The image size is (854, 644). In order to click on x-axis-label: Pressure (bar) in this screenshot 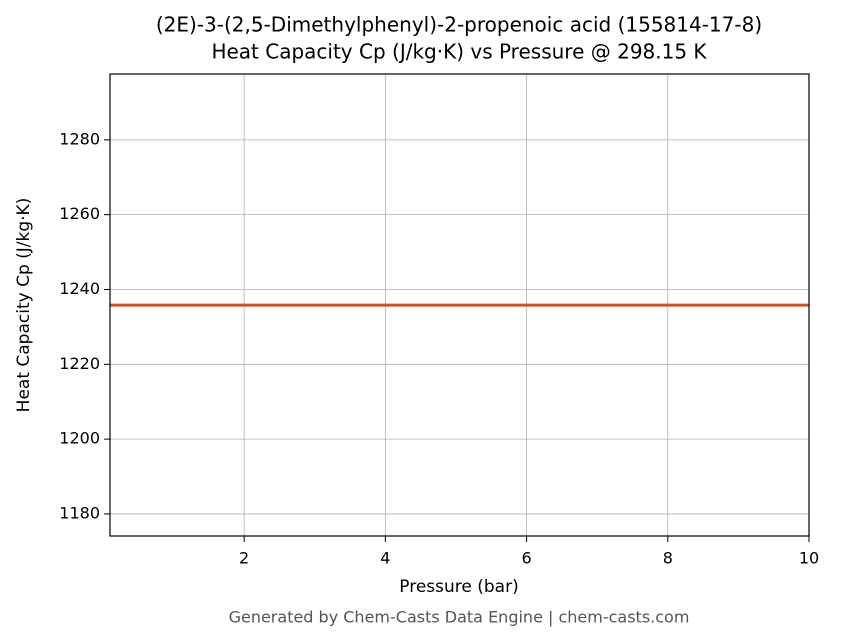, I will do `click(458, 587)`.